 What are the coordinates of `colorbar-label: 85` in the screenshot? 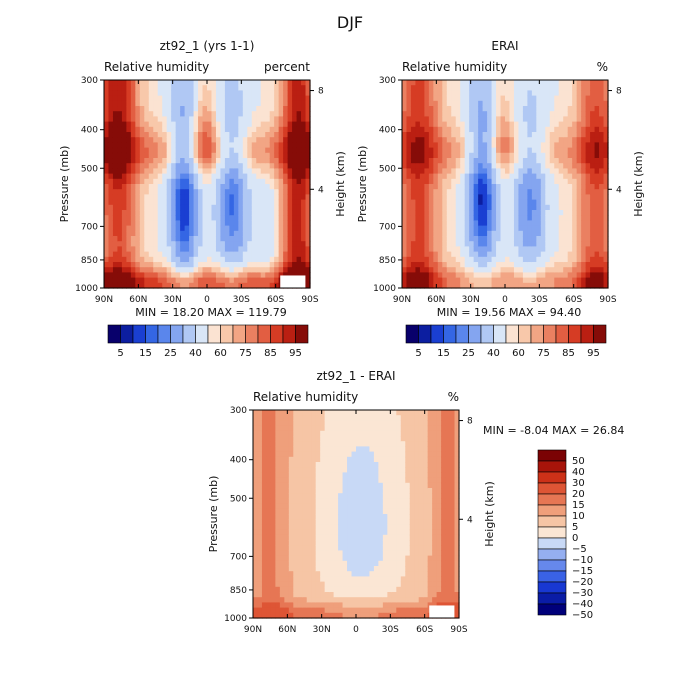 It's located at (270, 353).